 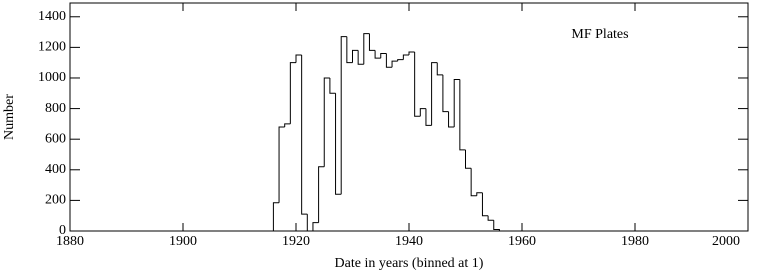 I want to click on x-tick-label: 1960, so click(x=522, y=241).